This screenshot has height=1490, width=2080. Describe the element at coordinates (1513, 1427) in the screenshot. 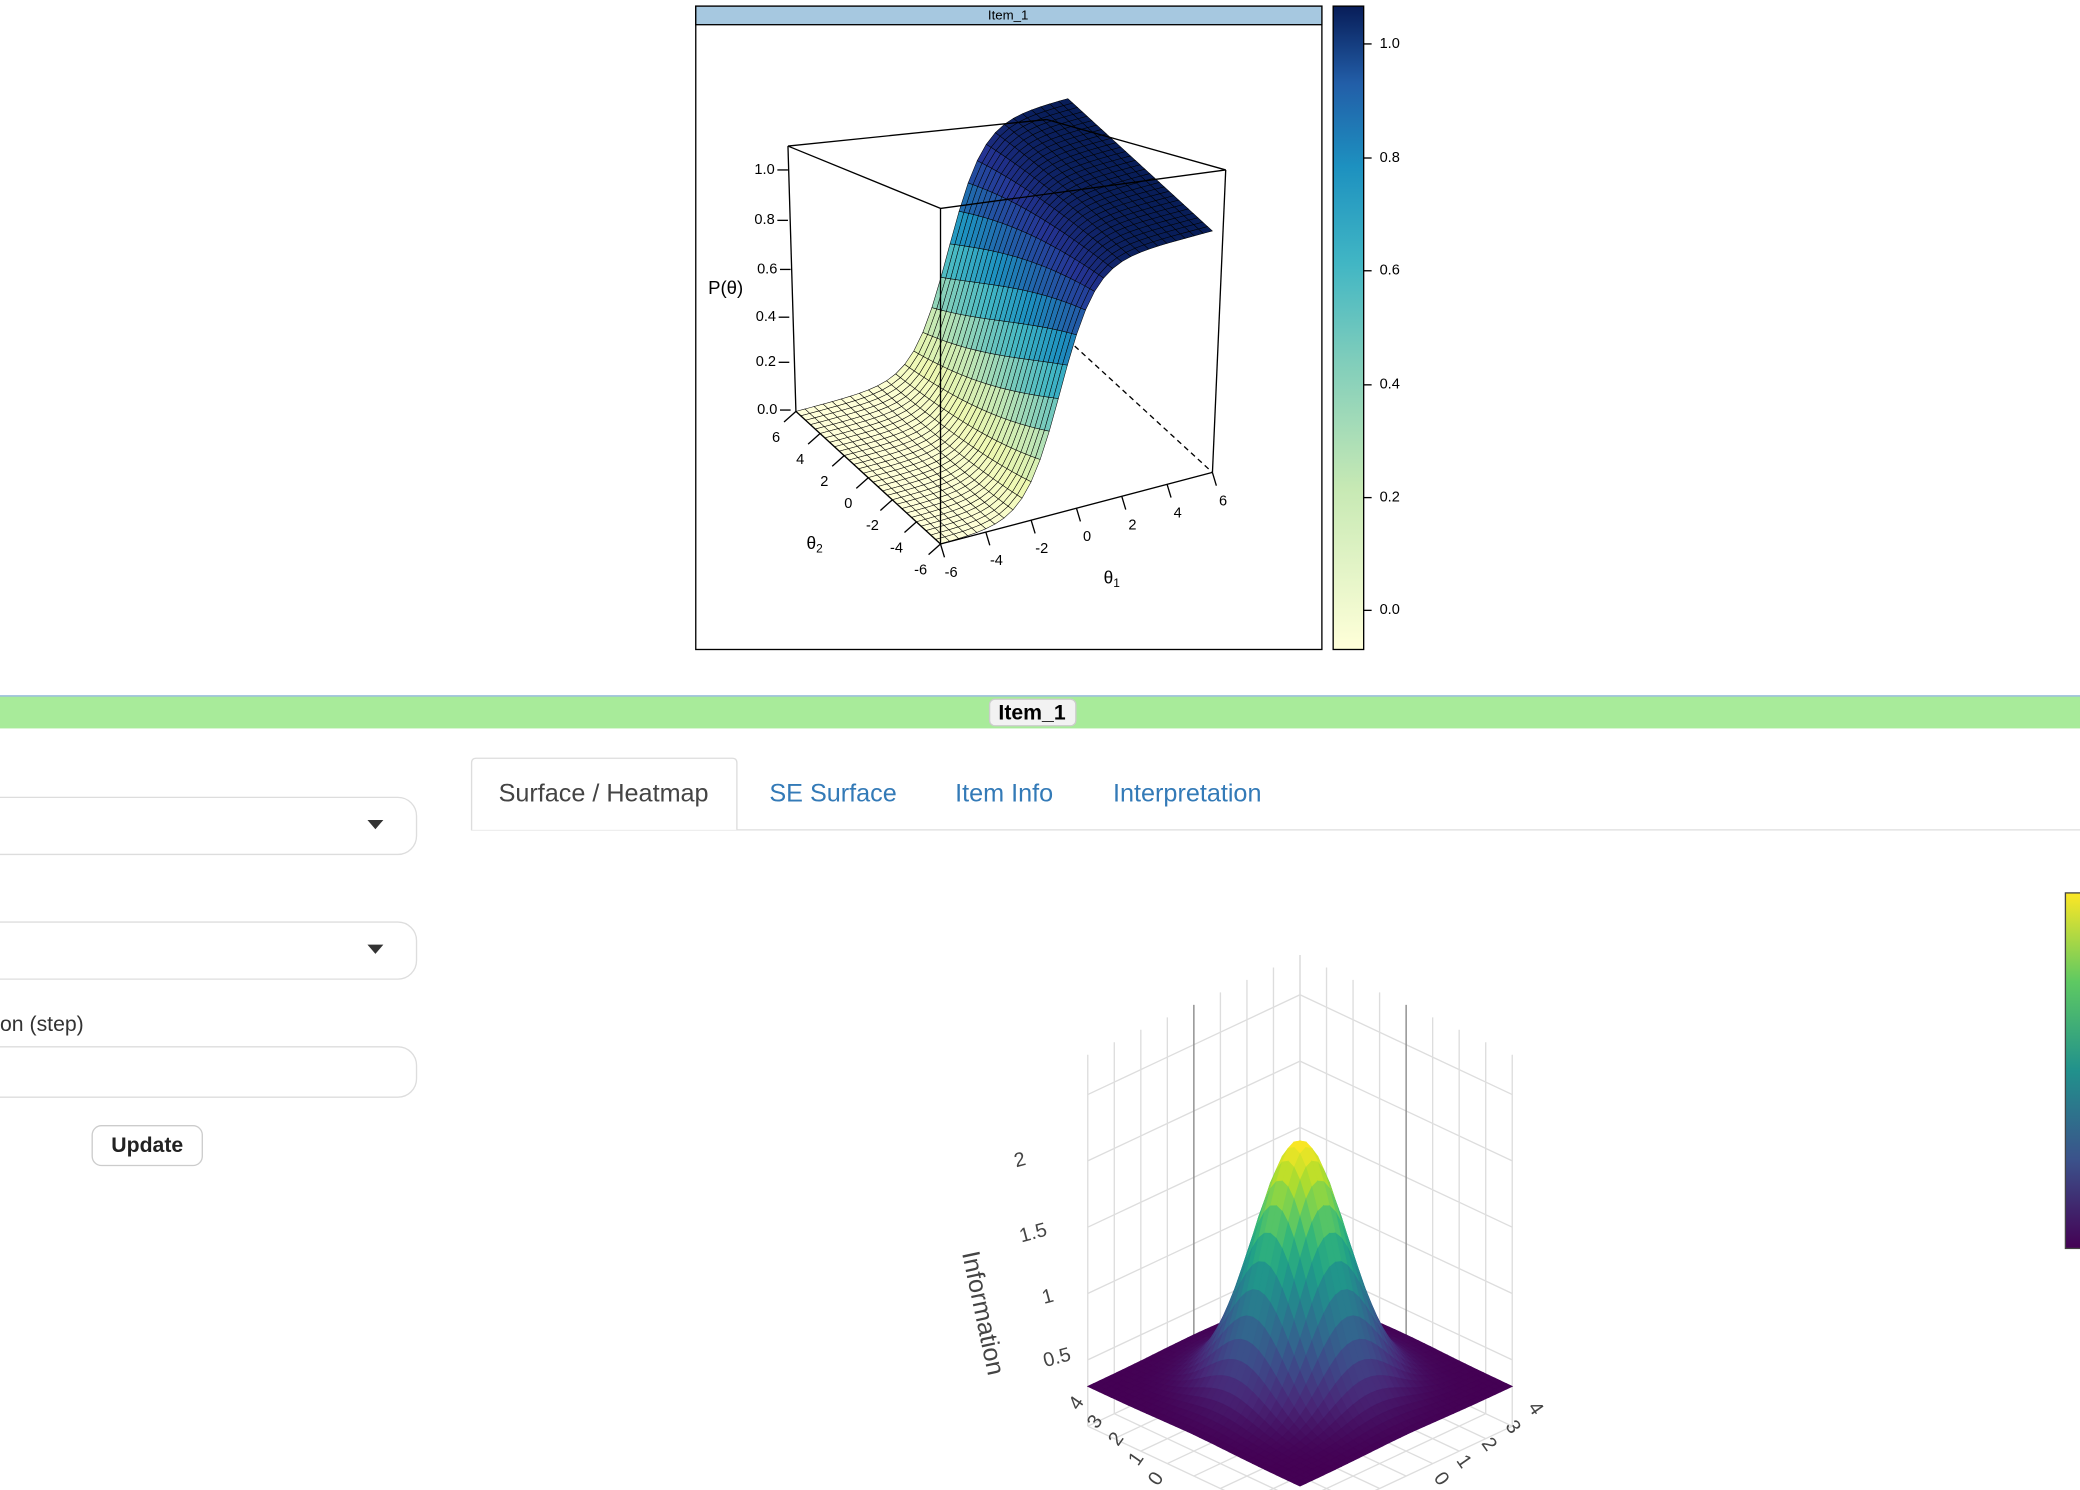

I see `y-tick-label: 3` at that location.